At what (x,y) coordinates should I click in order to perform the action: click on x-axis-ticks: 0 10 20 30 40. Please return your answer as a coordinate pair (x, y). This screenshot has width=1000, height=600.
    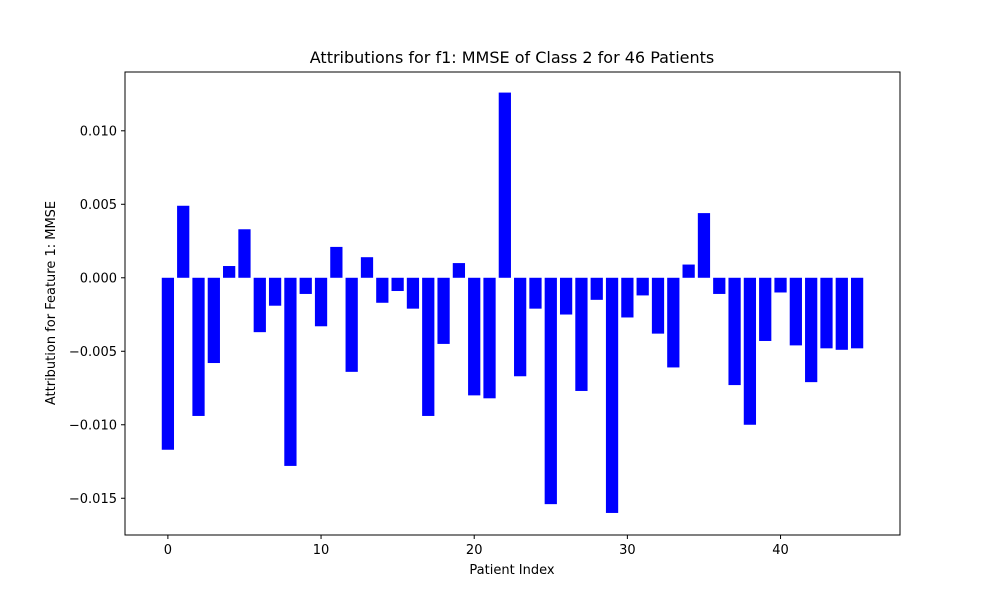
    Looking at the image, I should click on (476, 546).